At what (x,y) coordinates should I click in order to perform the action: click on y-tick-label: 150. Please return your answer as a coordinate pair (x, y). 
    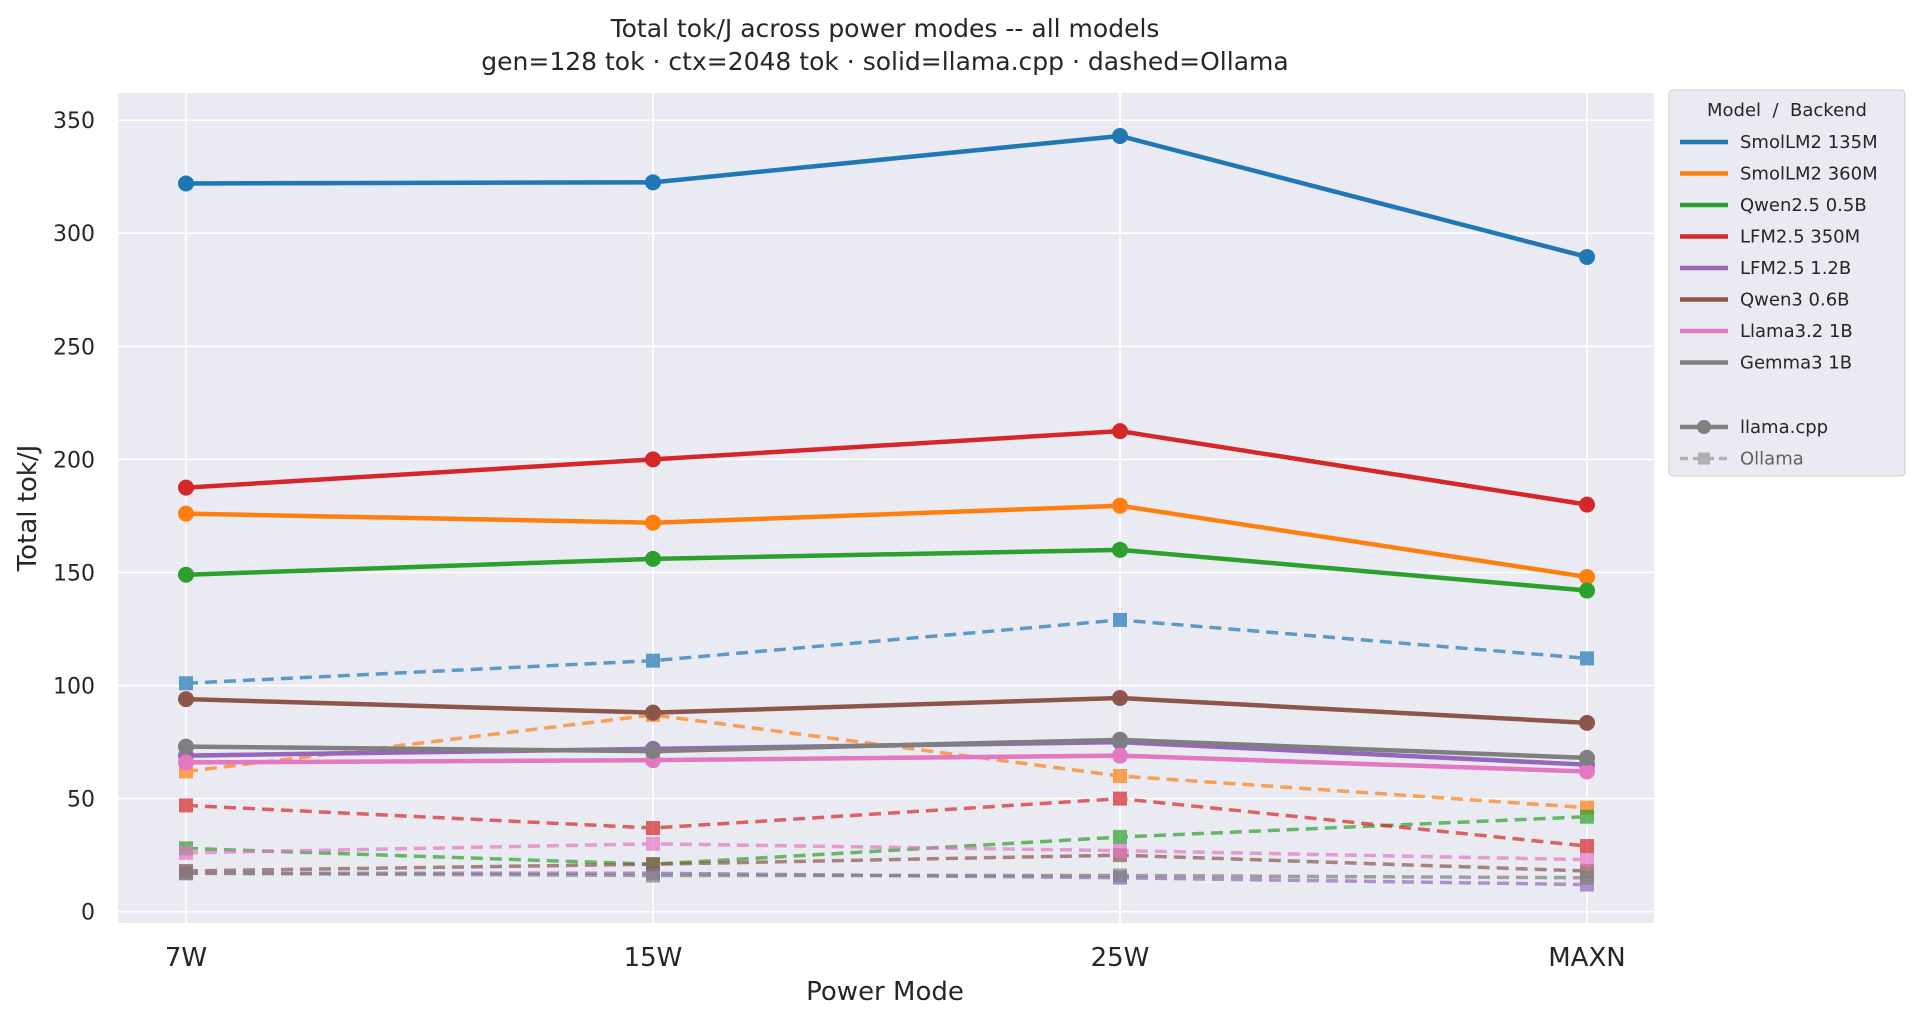
    Looking at the image, I should click on (74, 573).